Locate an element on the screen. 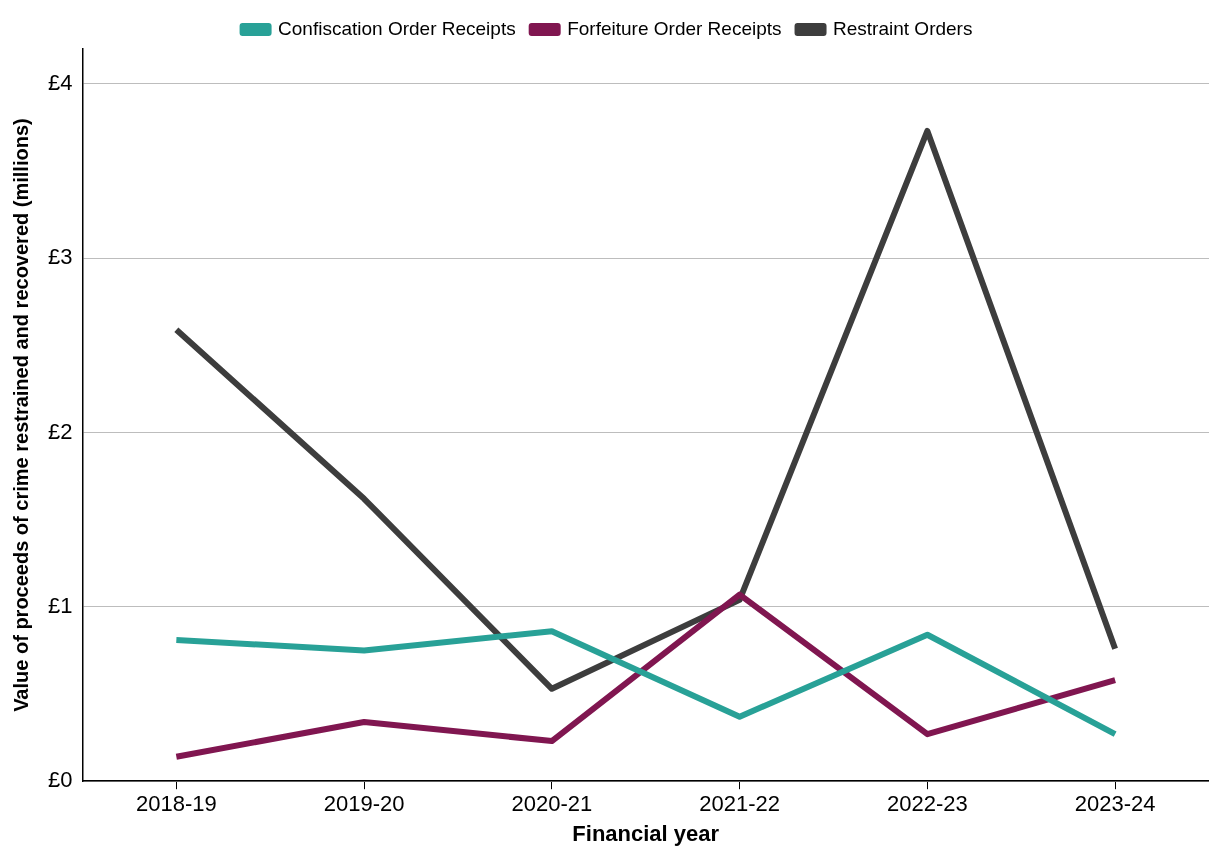 The image size is (1209, 852). x-tick-label: 2019-20 is located at coordinates (364, 804).